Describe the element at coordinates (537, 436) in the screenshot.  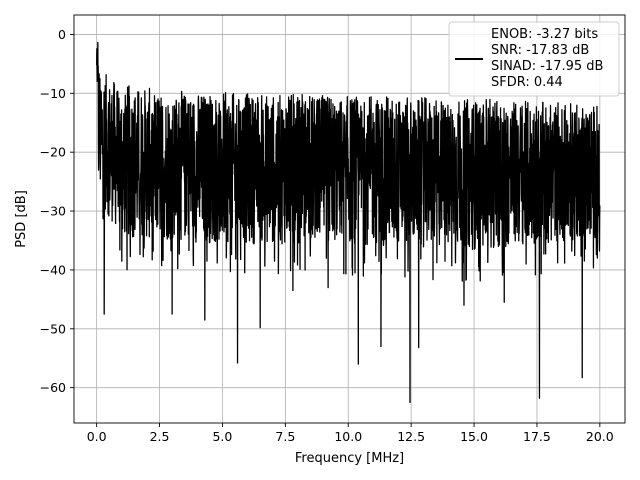
I see `x-tick-label: 17.5` at that location.